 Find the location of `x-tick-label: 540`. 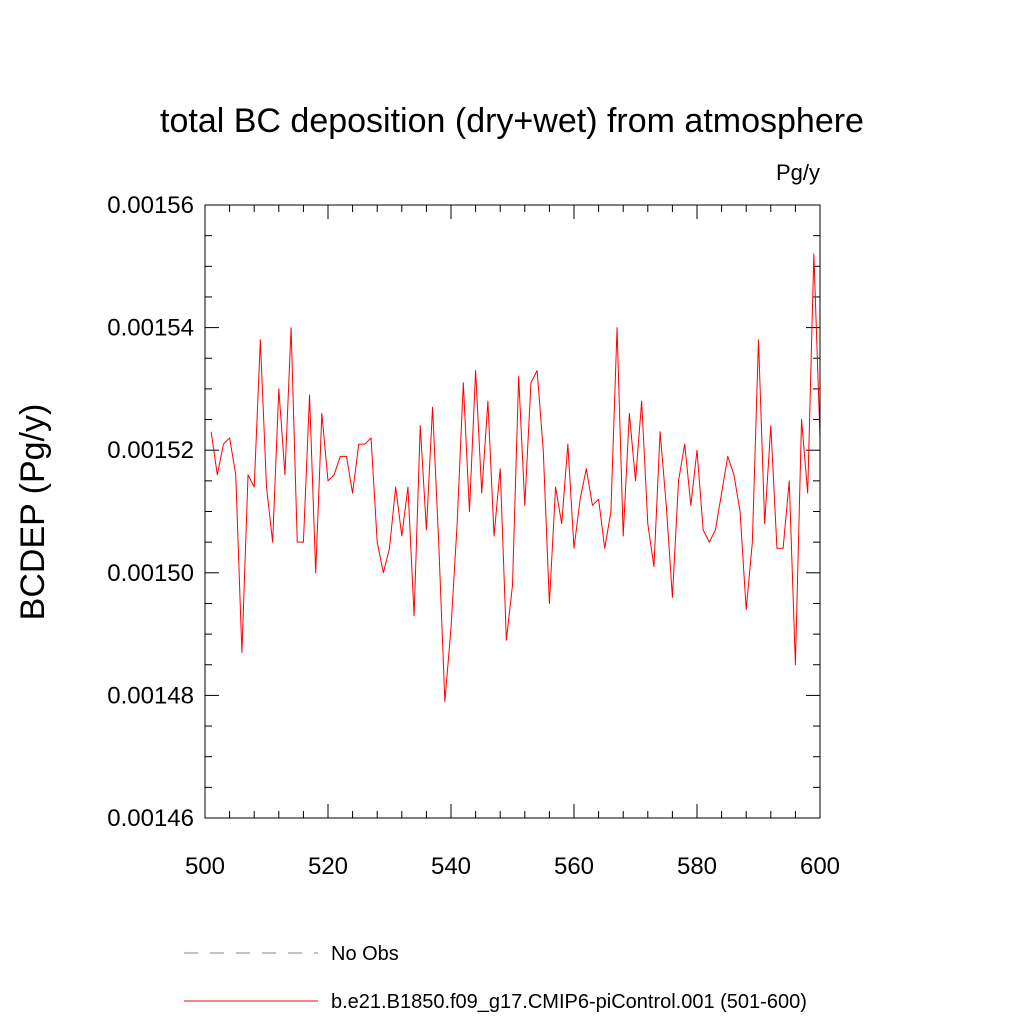

x-tick-label: 540 is located at coordinates (451, 866).